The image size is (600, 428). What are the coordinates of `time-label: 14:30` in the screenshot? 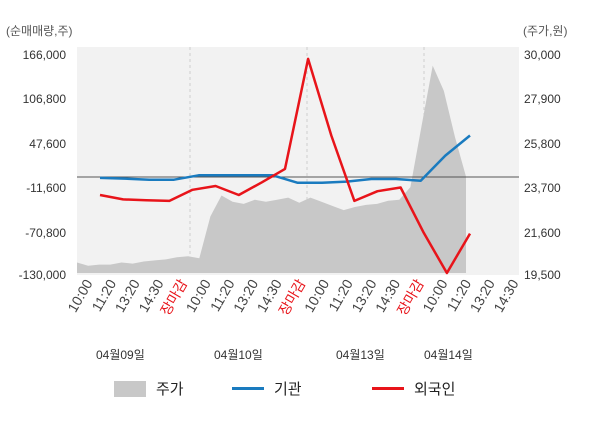 It's located at (505, 295).